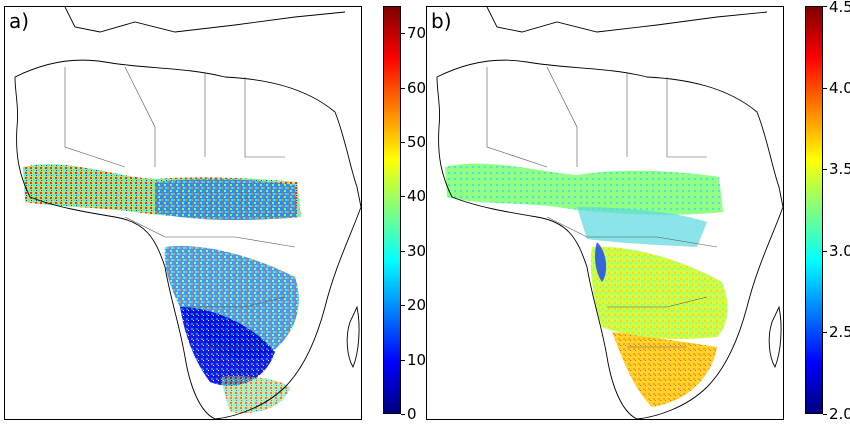 The width and height of the screenshot is (850, 425). What do you see at coordinates (417, 305) in the screenshot?
I see `colorbar-tick-label: 20` at bounding box center [417, 305].